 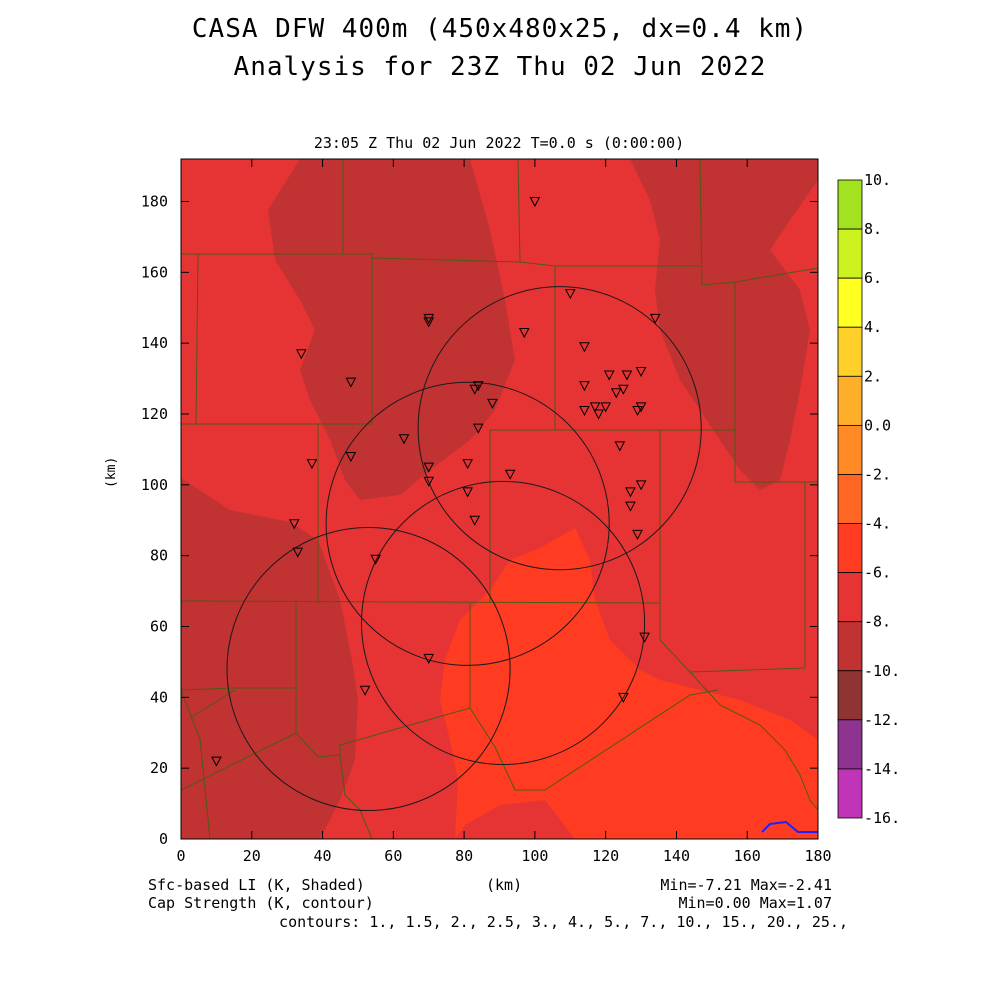 What do you see at coordinates (269, 658) in the screenshot?
I see `li-shade-dark-west` at bounding box center [269, 658].